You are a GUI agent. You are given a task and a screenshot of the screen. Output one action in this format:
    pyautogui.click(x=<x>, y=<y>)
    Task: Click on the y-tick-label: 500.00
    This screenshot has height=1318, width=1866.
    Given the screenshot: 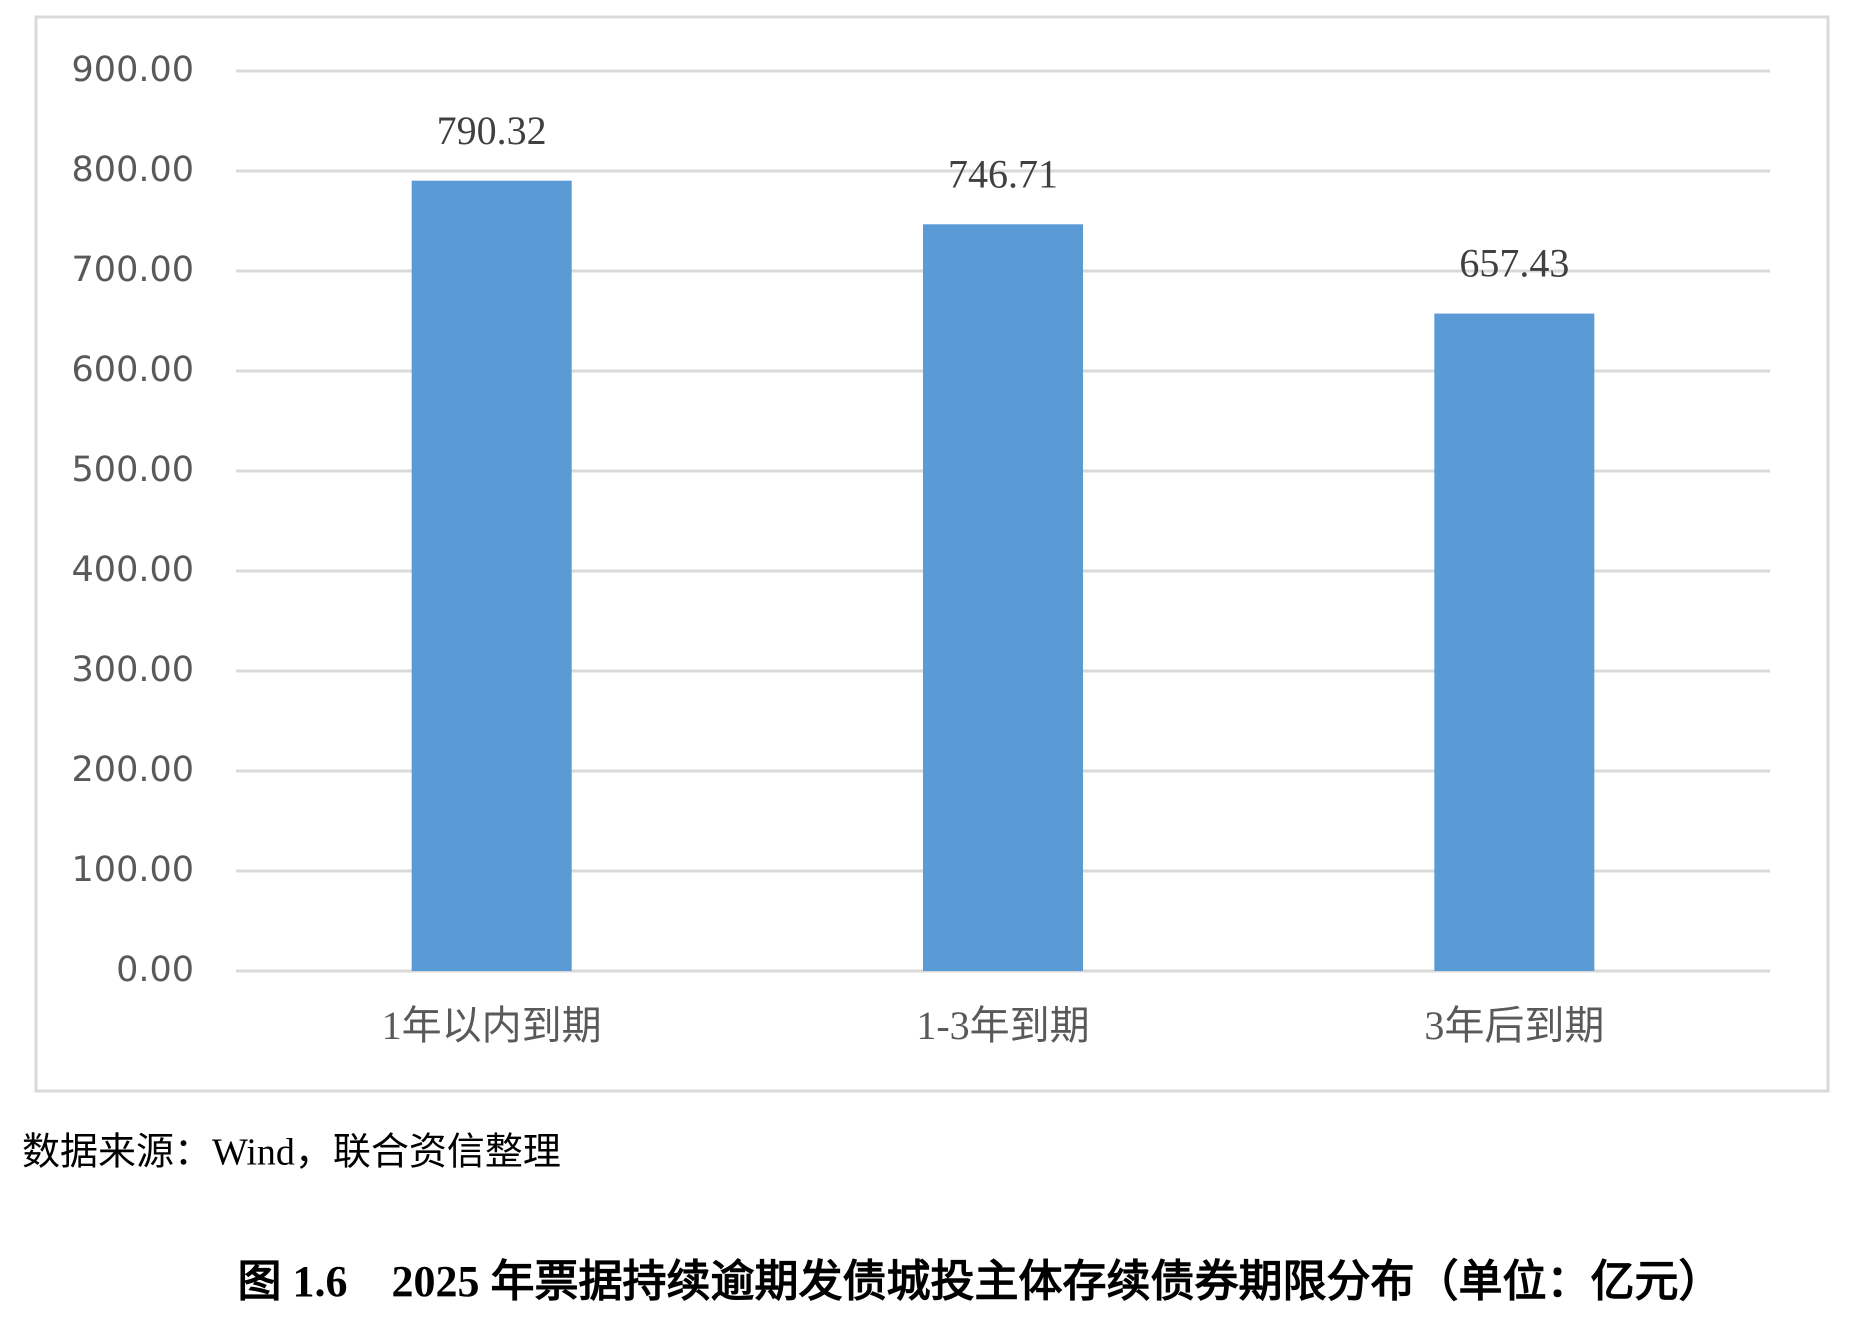 What is the action you would take?
    pyautogui.click(x=133, y=470)
    